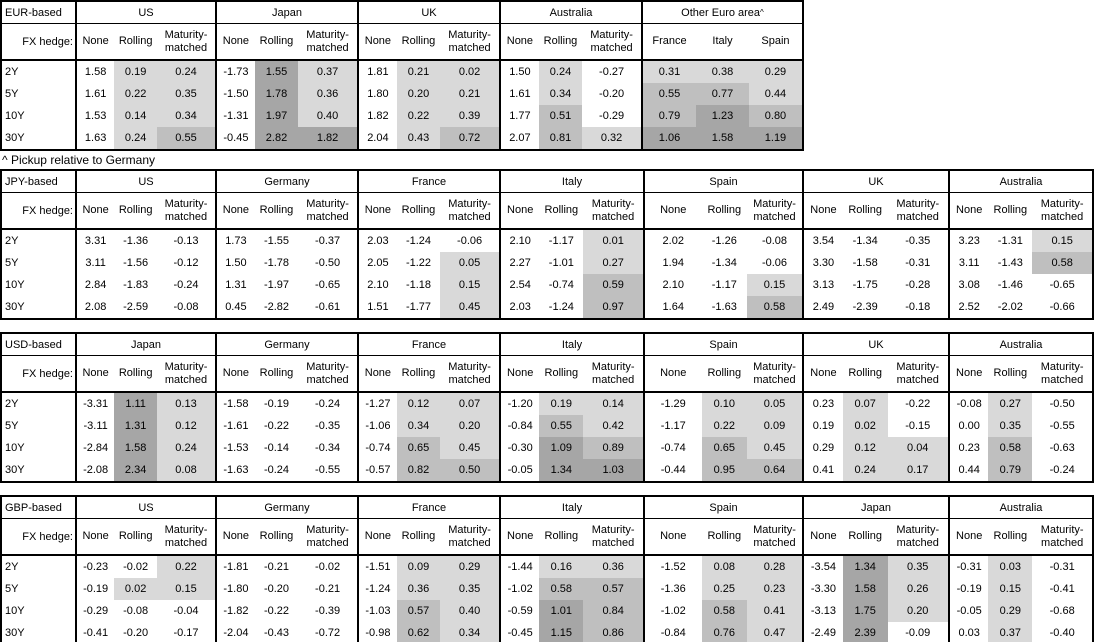 The width and height of the screenshot is (1094, 642). What do you see at coordinates (186, 285) in the screenshot?
I see `value-cell: -0.24` at bounding box center [186, 285].